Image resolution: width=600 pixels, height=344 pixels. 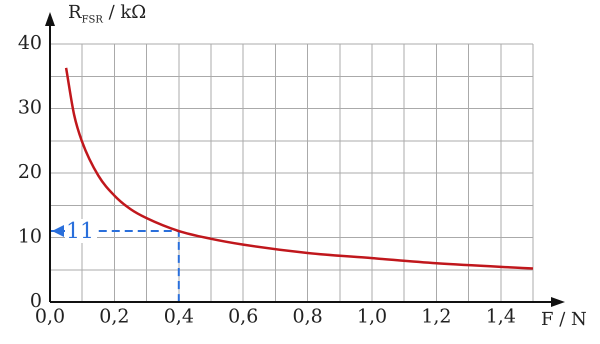 What do you see at coordinates (436, 316) in the screenshot?
I see `x-tick-label: 1,2` at bounding box center [436, 316].